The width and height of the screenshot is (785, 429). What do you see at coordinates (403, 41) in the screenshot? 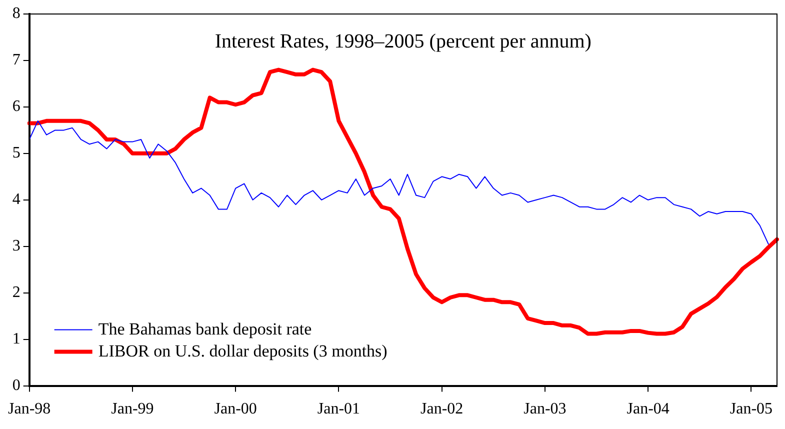
I see `text: Interest Rates, 1998–2005 (percent per annum)` at bounding box center [403, 41].